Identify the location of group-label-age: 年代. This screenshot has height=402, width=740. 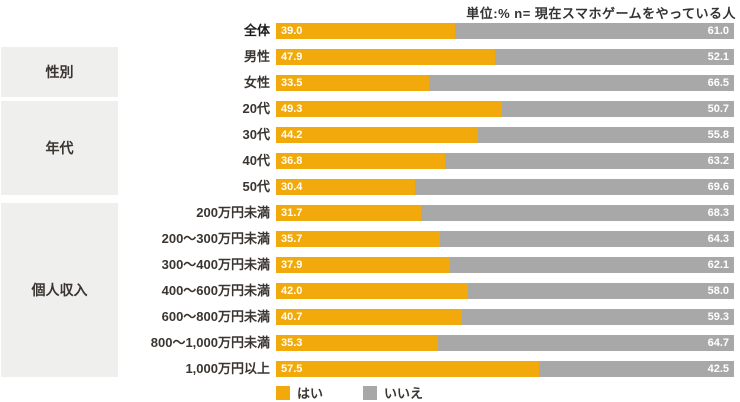
(59, 148).